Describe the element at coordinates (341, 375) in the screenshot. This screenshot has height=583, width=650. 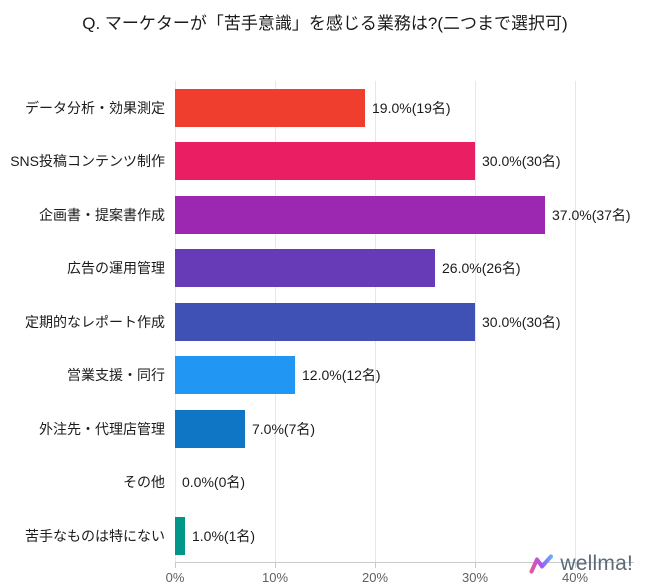
I see `value-label: 12.0%(12名)` at that location.